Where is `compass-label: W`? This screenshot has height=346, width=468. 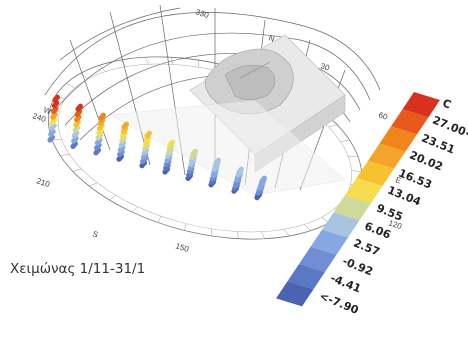
compass-label: W is located at coordinates (47, 110).